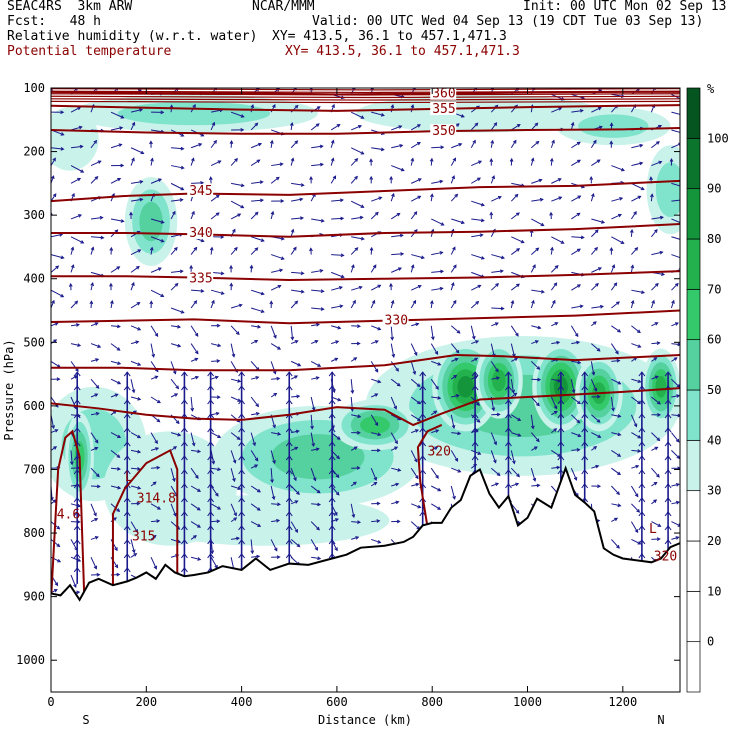  What do you see at coordinates (710, 642) in the screenshot?
I see `colorbar-tick-label-0: 0` at bounding box center [710, 642].